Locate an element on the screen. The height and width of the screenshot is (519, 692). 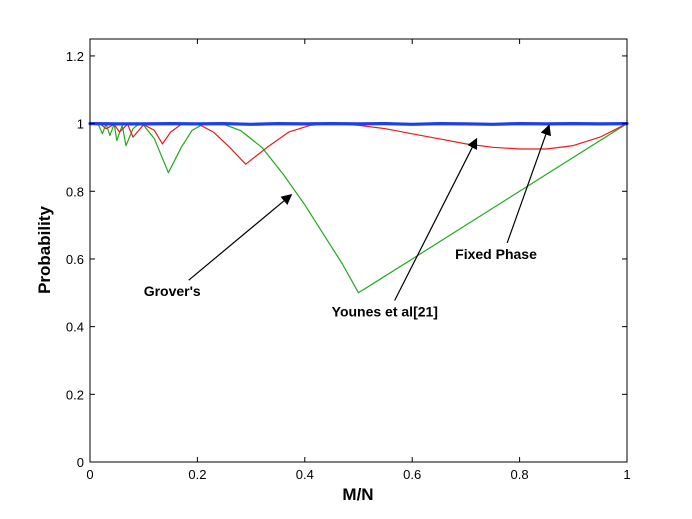
x-tick-label: 0.2 is located at coordinates (197, 474).